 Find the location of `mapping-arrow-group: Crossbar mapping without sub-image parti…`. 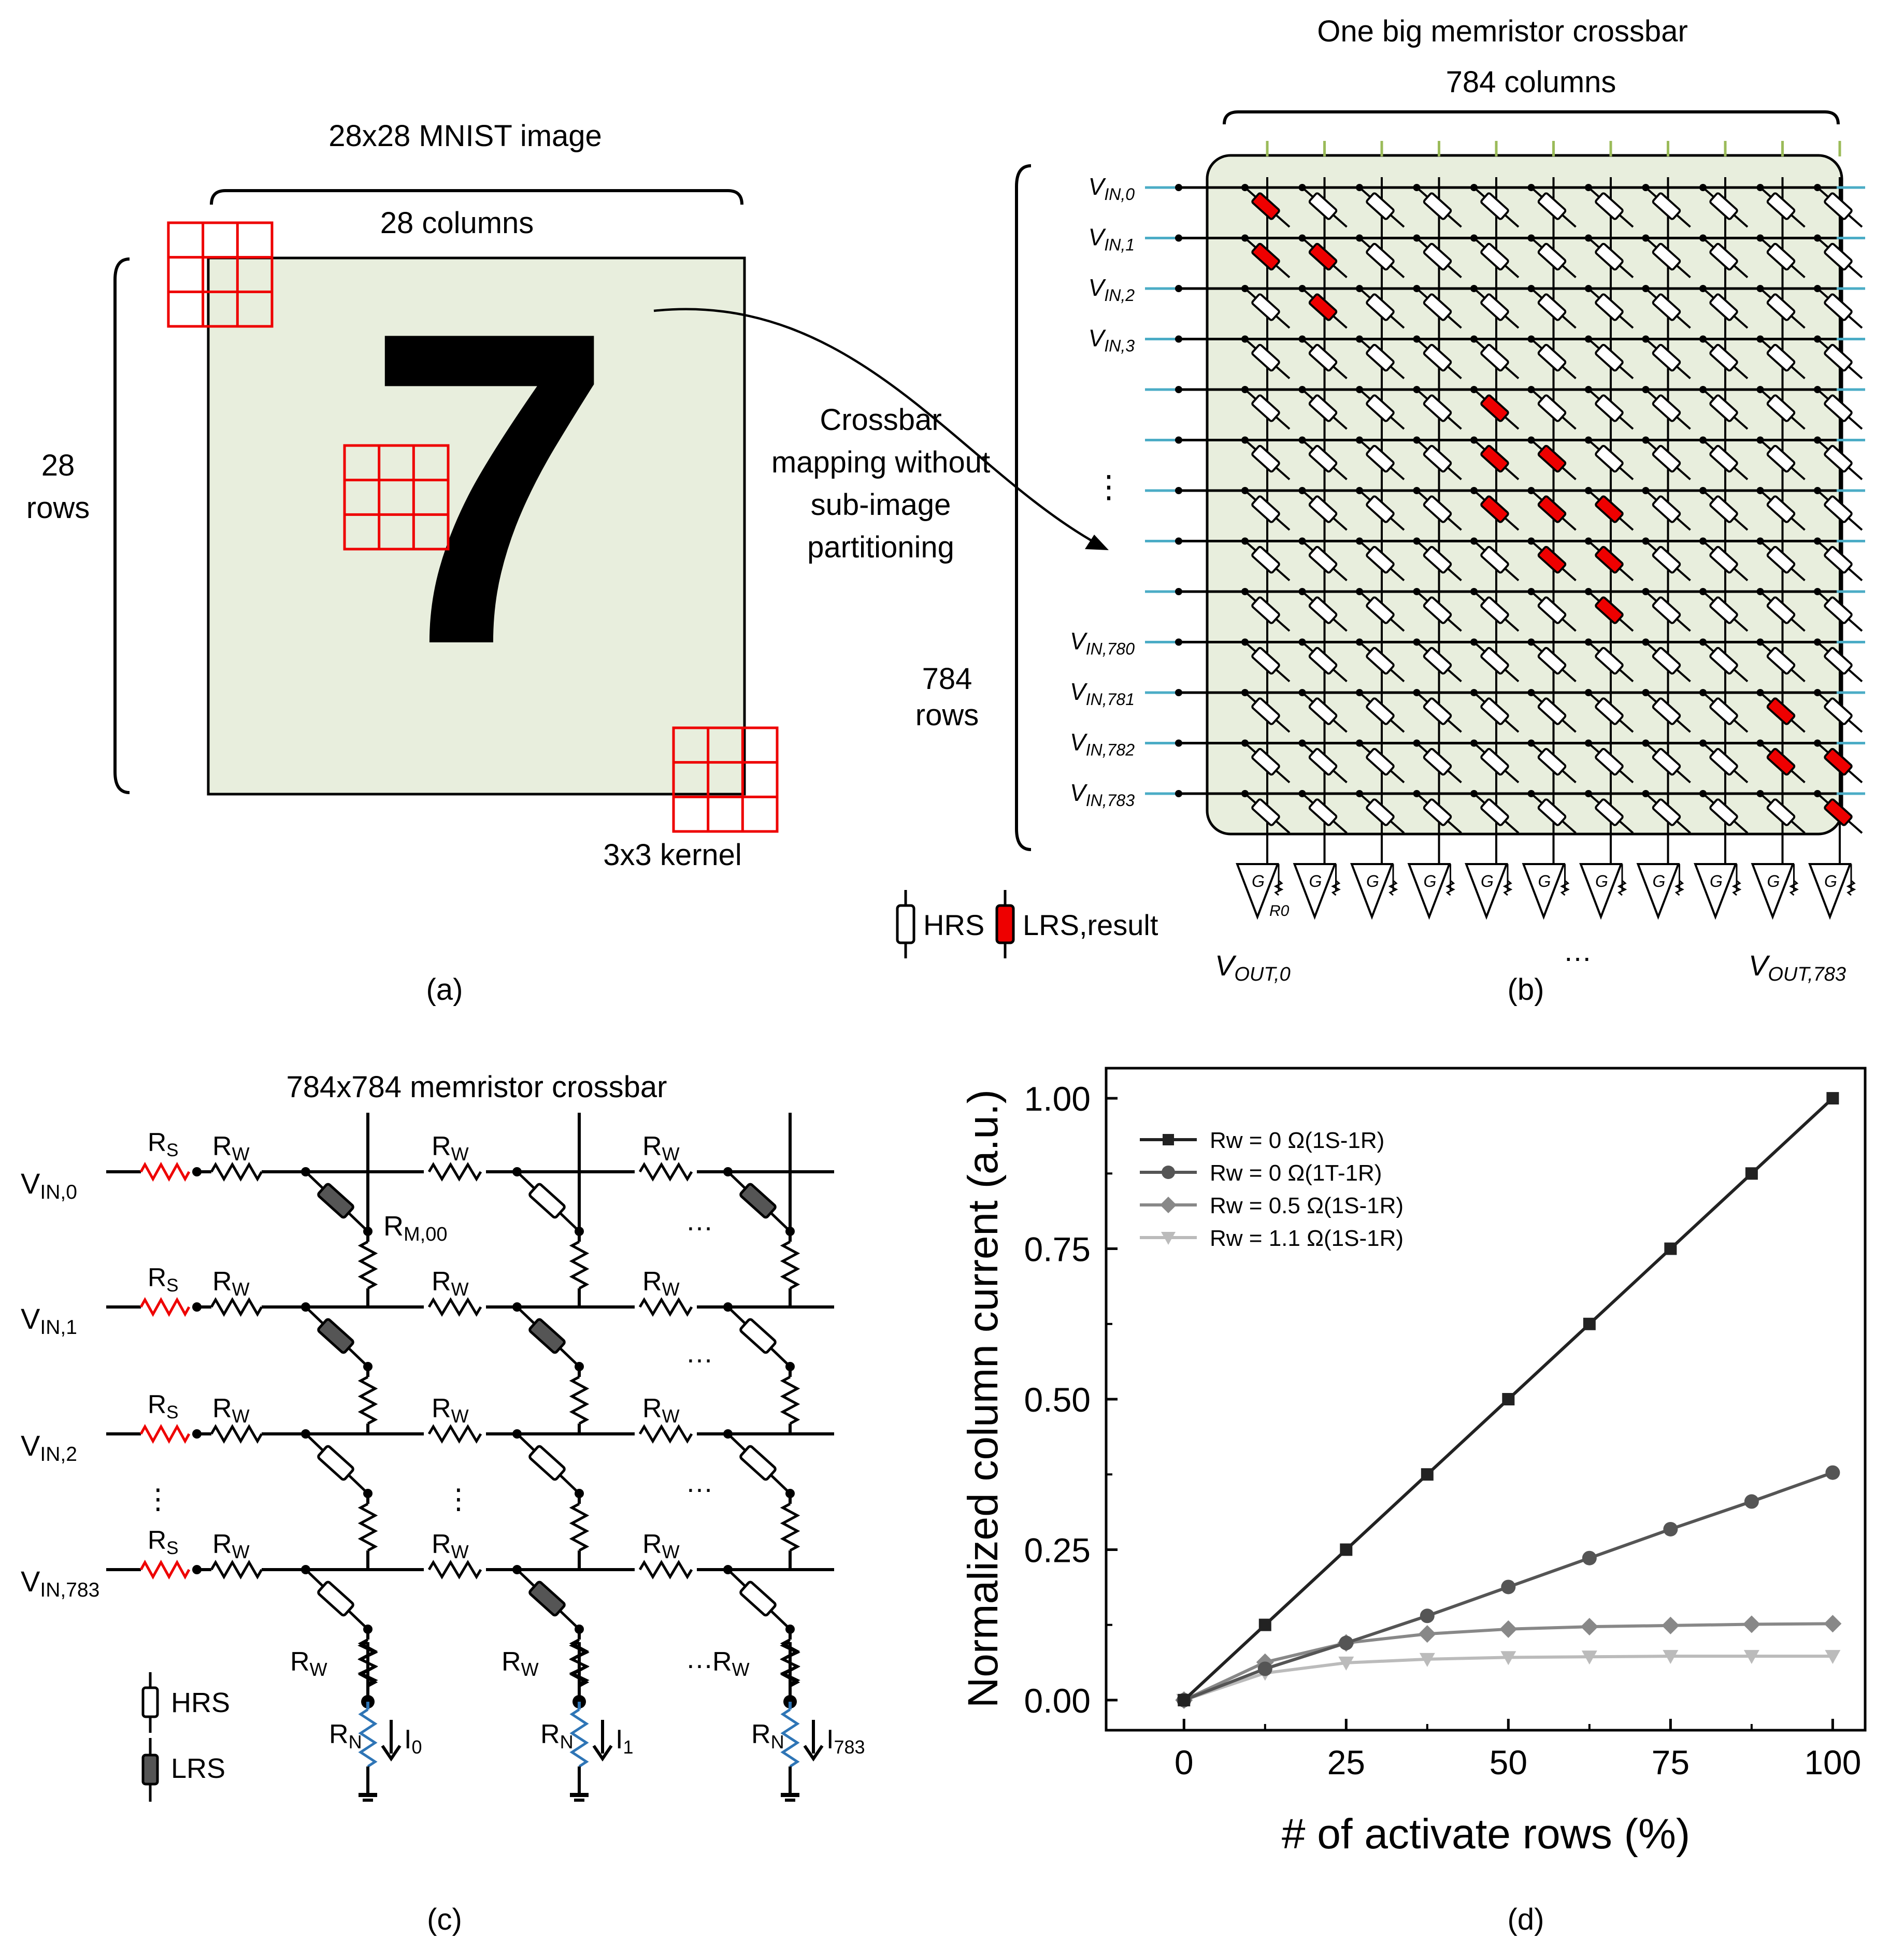

mapping-arrow-group: Crossbar mapping without sub-image parti… is located at coordinates (881, 436).